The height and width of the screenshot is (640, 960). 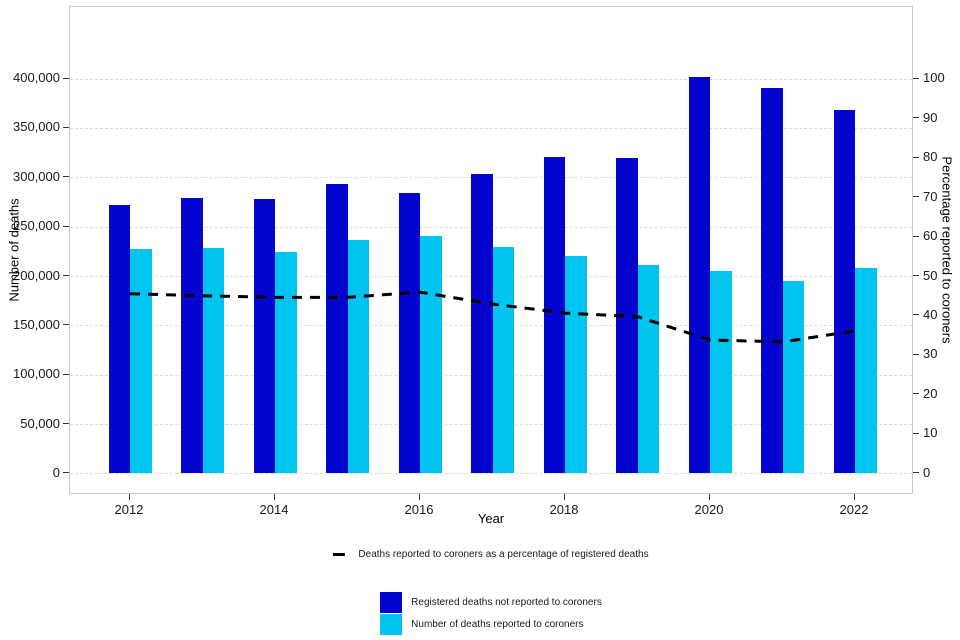 What do you see at coordinates (36, 275) in the screenshot?
I see `left-tick-label-200,000: 200,000` at bounding box center [36, 275].